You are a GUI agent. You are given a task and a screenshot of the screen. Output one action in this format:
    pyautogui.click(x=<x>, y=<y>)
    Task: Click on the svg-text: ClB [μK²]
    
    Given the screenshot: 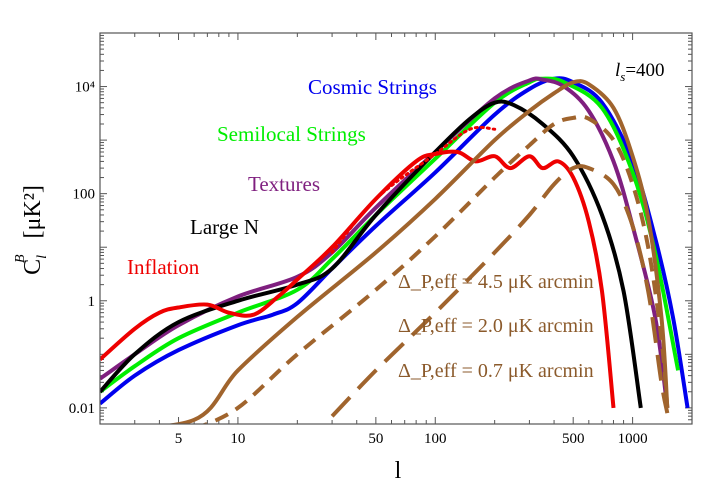 What is the action you would take?
    pyautogui.click(x=31, y=230)
    